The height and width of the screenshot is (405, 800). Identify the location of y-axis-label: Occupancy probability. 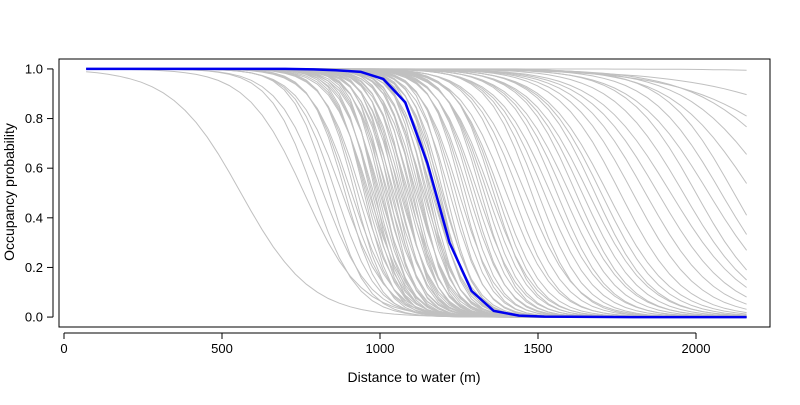
(9, 192).